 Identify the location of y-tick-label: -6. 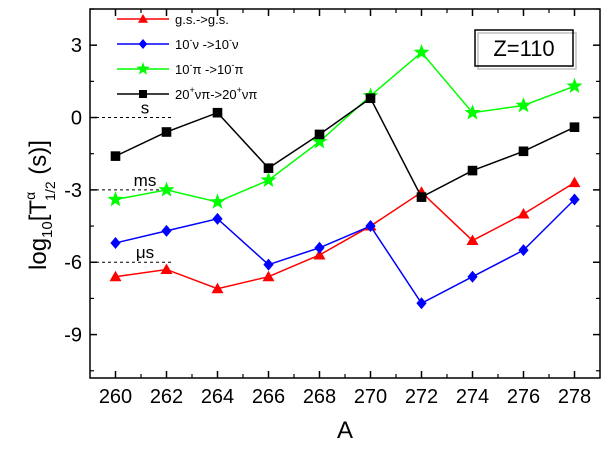
(73, 263).